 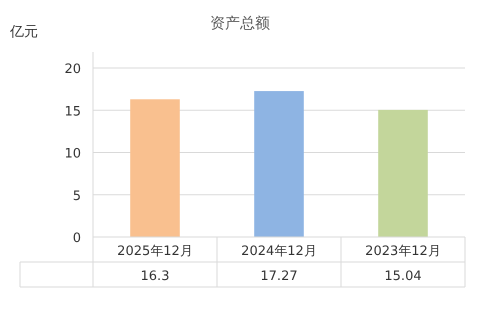 What do you see at coordinates (240, 23) in the screenshot?
I see `chart-title: 资产总额` at bounding box center [240, 23].